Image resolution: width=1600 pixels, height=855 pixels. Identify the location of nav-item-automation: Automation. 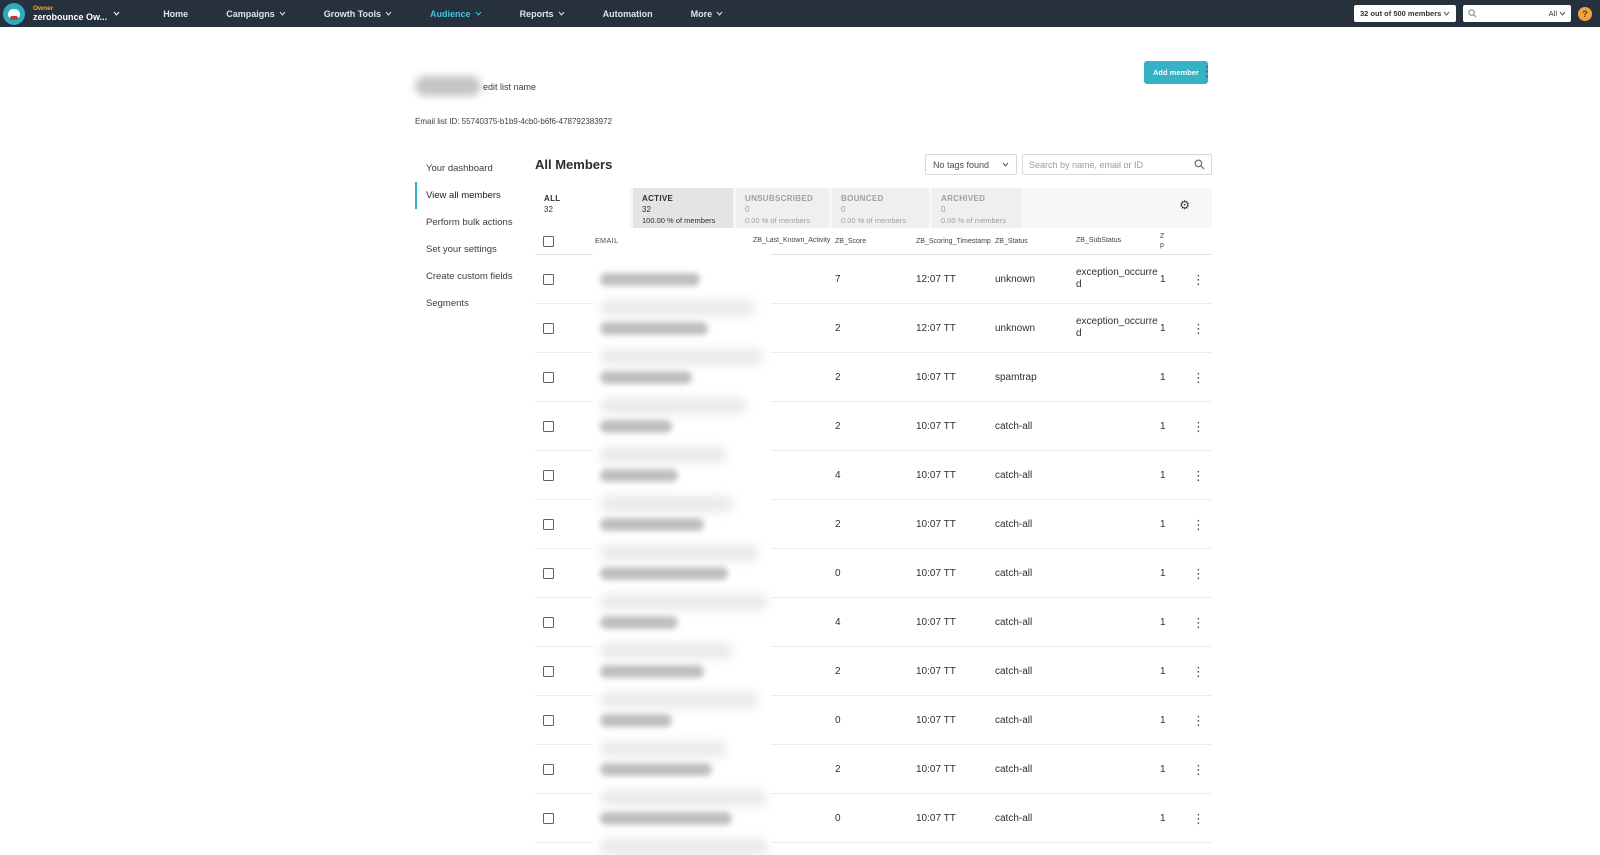
(628, 13).